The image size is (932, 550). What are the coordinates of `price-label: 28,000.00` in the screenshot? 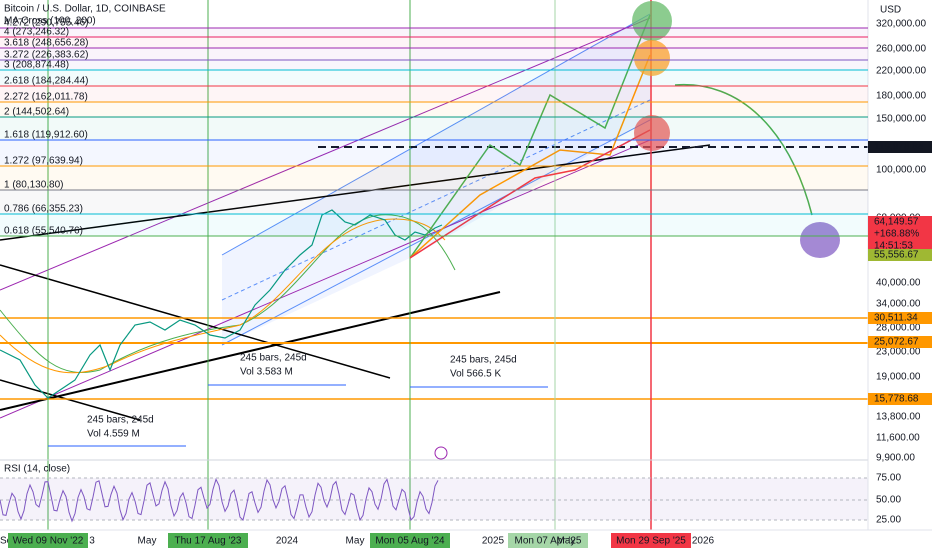 It's located at (898, 328).